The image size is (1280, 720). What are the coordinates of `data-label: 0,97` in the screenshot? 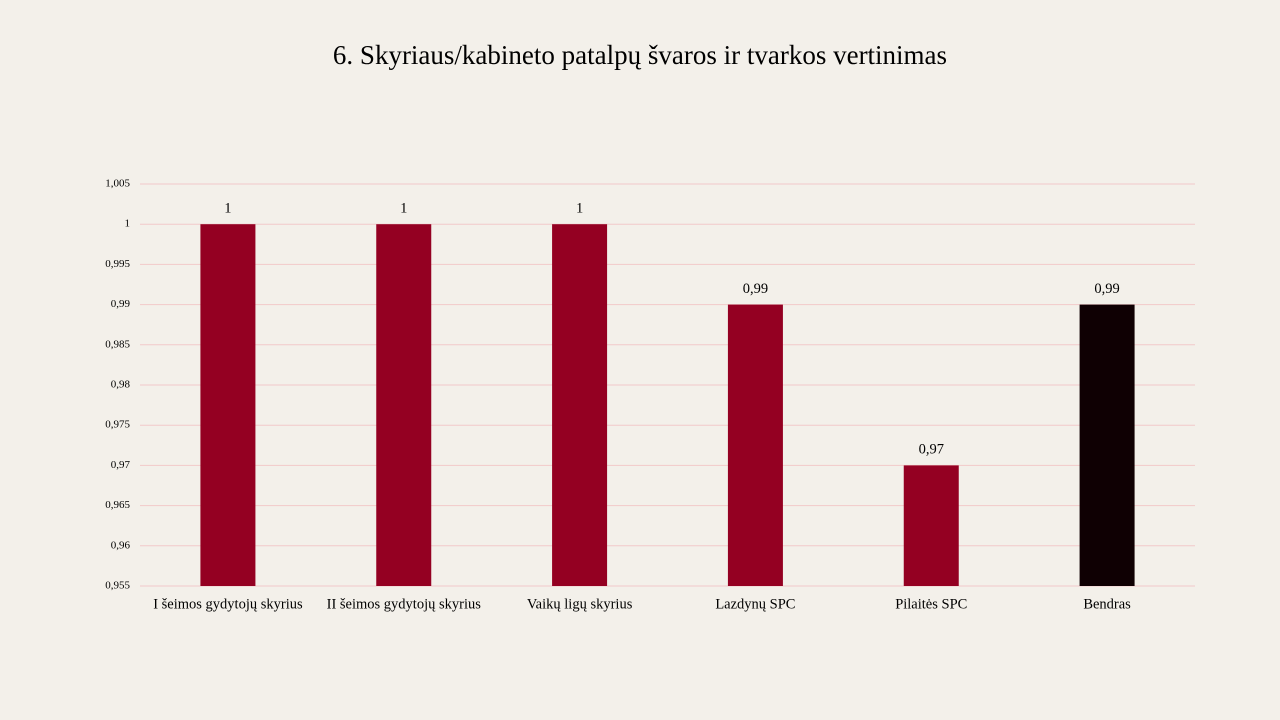 It's located at (931, 450).